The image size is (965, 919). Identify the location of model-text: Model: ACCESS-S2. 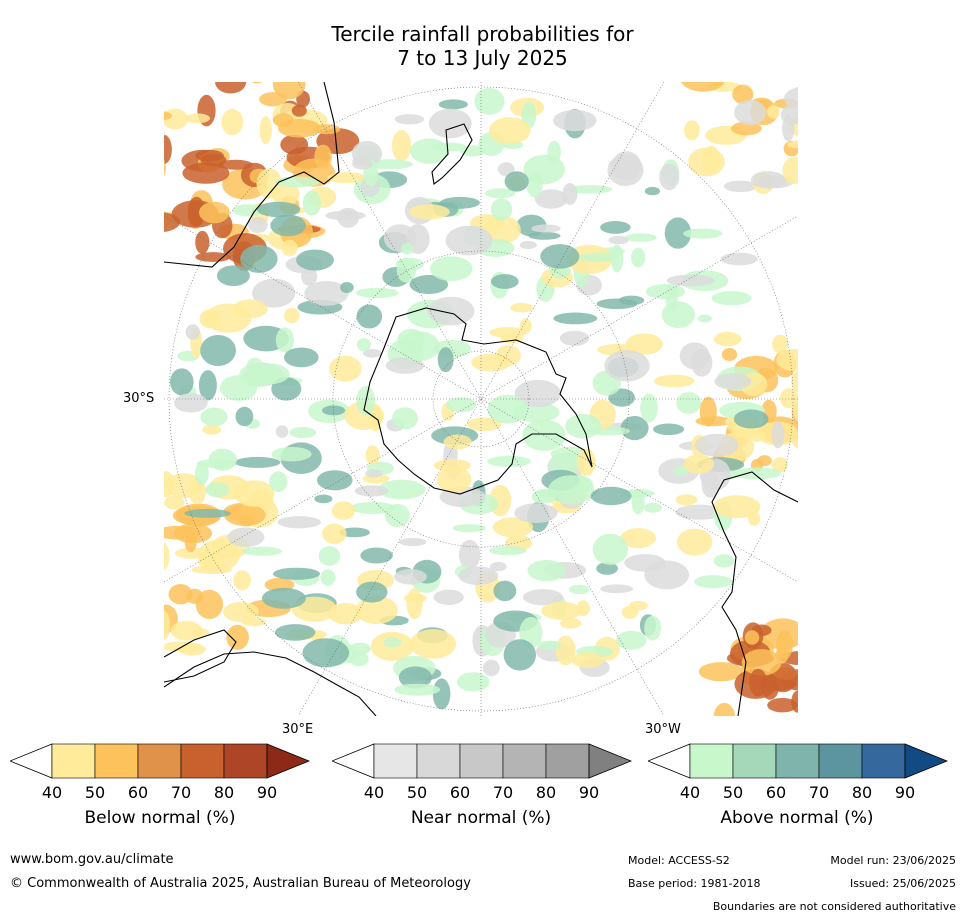
(679, 860).